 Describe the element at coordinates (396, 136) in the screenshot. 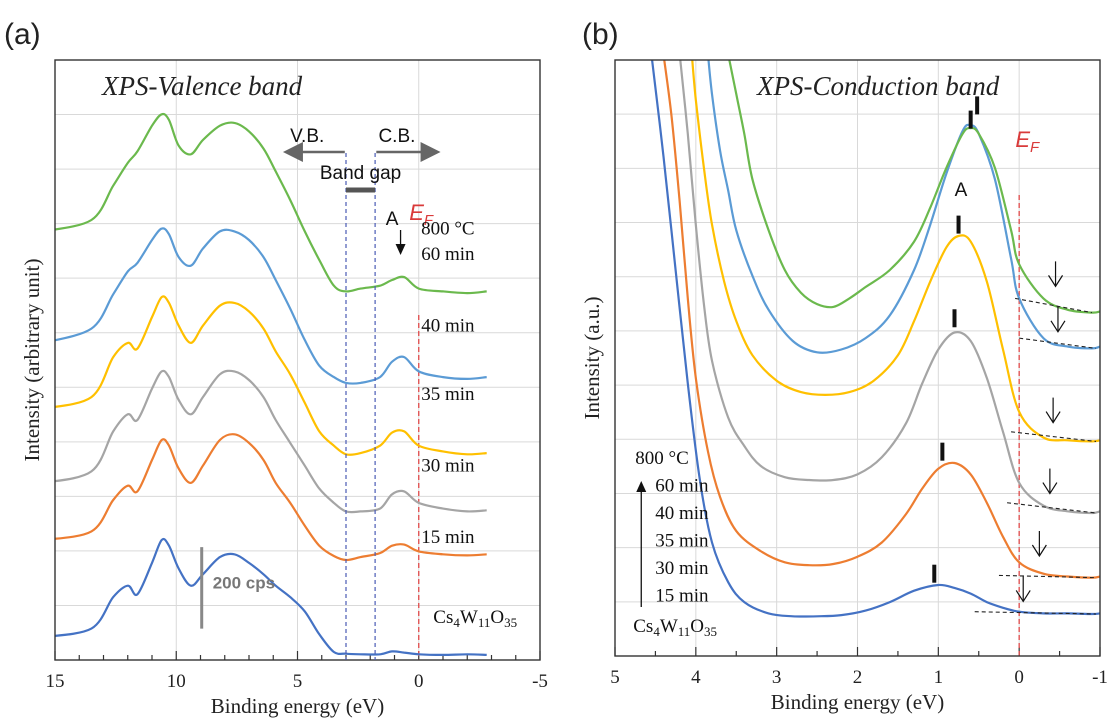

I see `cb-label: C.B.` at that location.